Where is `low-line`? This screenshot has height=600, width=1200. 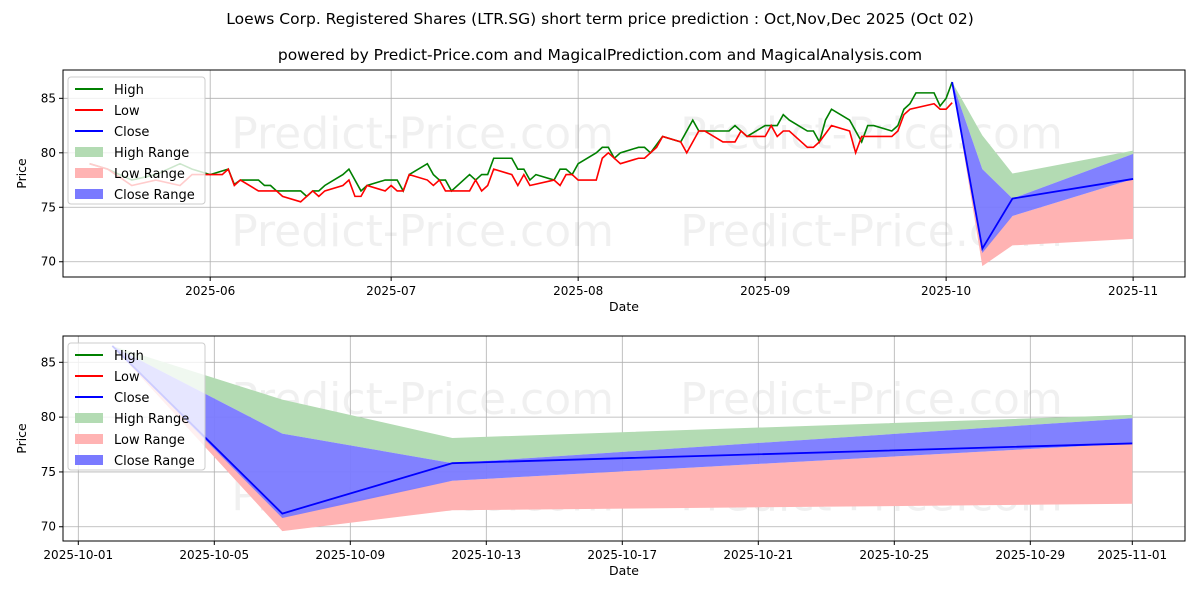
low-line is located at coordinates (521, 152).